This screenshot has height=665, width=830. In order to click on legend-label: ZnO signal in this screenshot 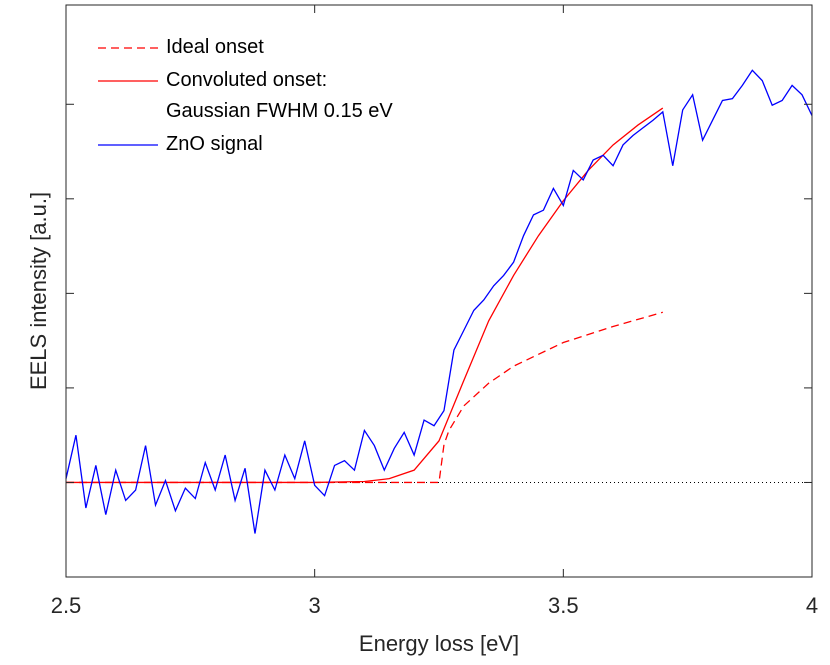, I will do `click(214, 144)`.